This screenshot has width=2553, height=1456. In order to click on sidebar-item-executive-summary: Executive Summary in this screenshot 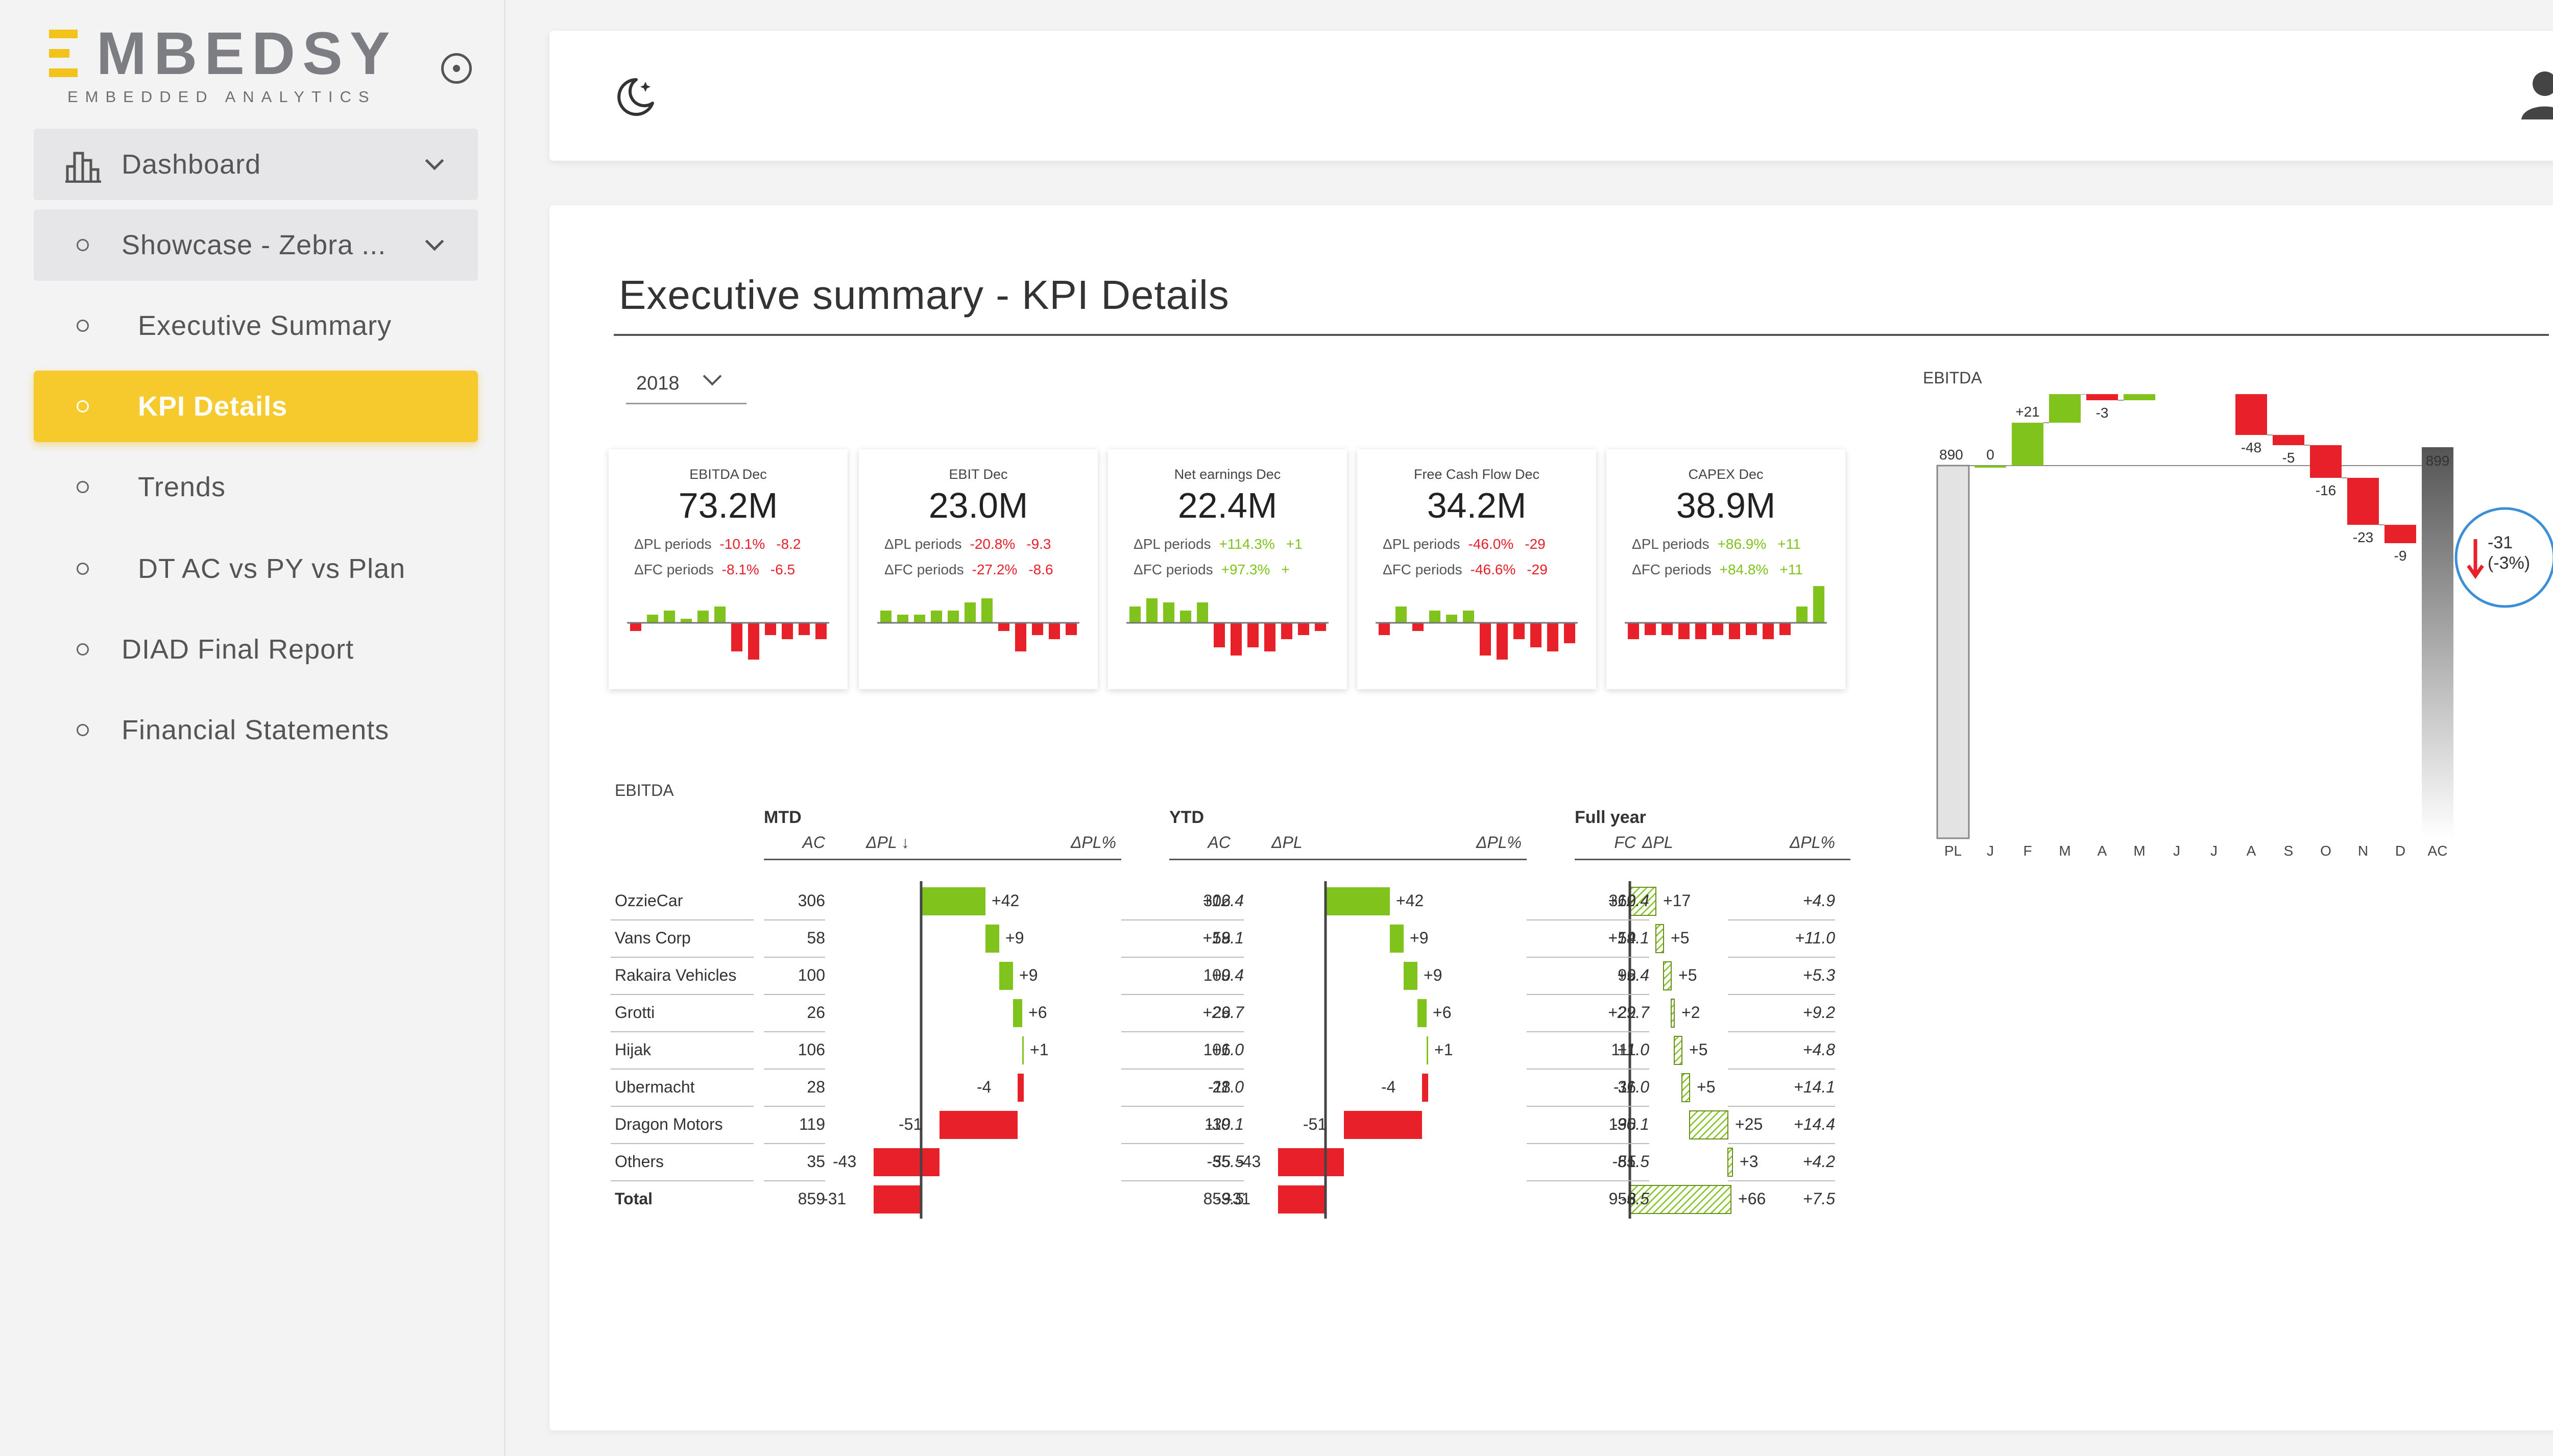, I will do `click(256, 325)`.